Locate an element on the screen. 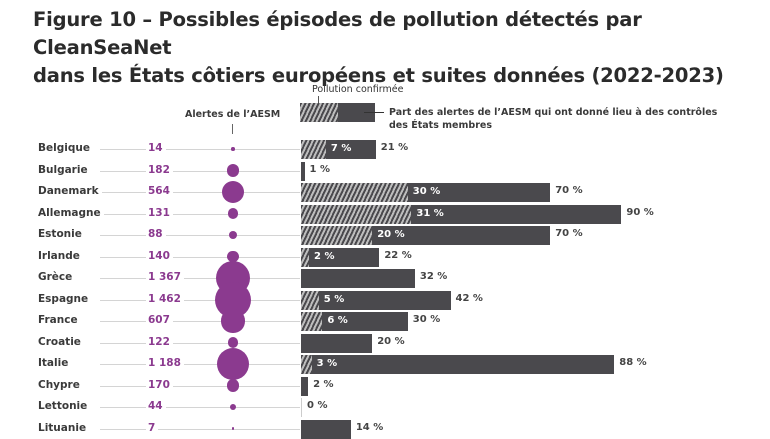  alerts-value: 1 188 is located at coordinates (165, 363).